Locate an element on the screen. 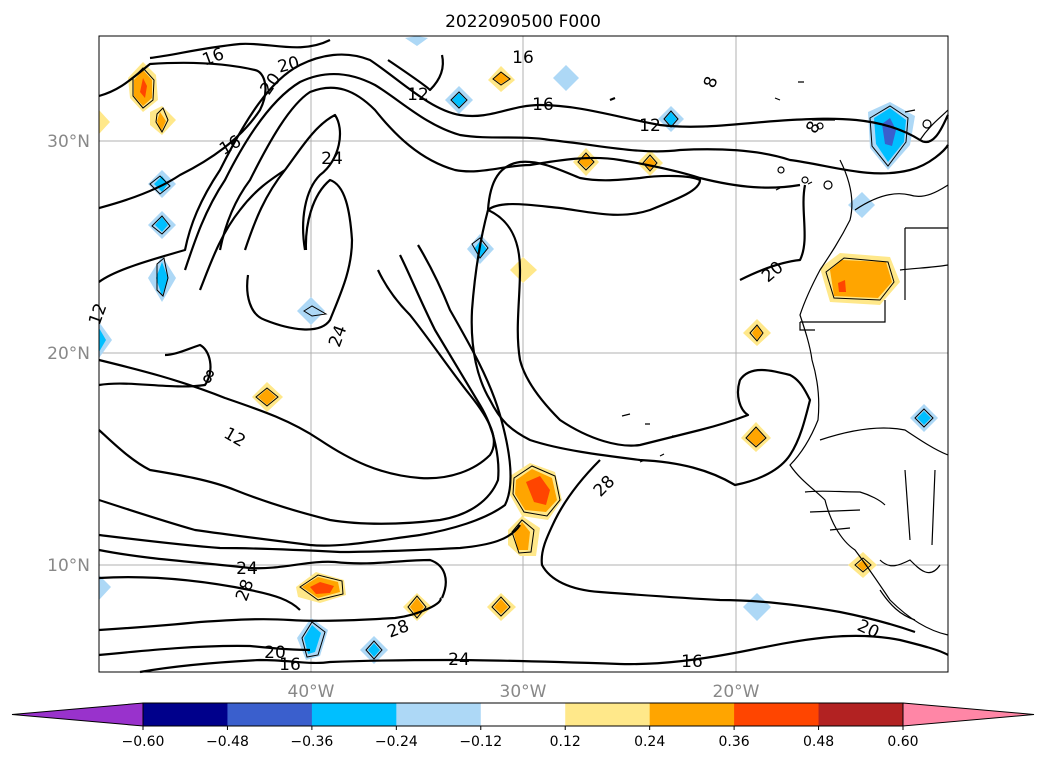 The image size is (1047, 765). colorbar-extend-max is located at coordinates (968, 714).